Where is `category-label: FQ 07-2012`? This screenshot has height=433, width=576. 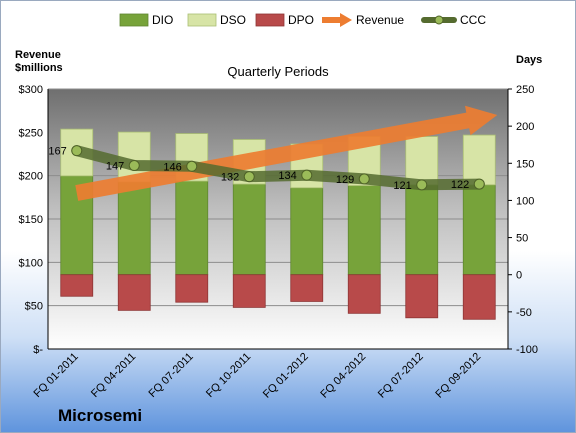
category-label: FQ 07-2012 is located at coordinates (401, 376).